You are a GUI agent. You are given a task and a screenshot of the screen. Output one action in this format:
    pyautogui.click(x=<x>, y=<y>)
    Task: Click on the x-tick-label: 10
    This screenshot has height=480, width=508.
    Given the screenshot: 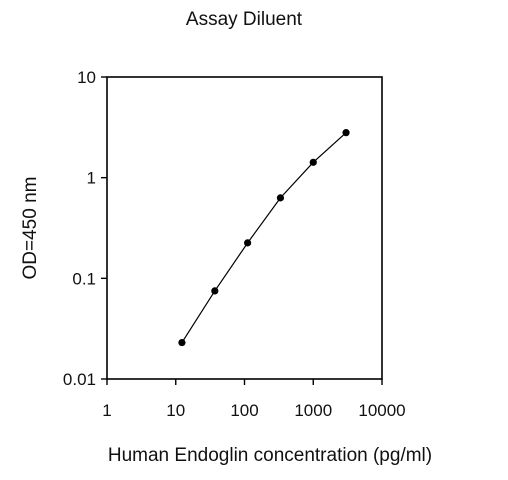 What is the action you would take?
    pyautogui.click(x=175, y=410)
    